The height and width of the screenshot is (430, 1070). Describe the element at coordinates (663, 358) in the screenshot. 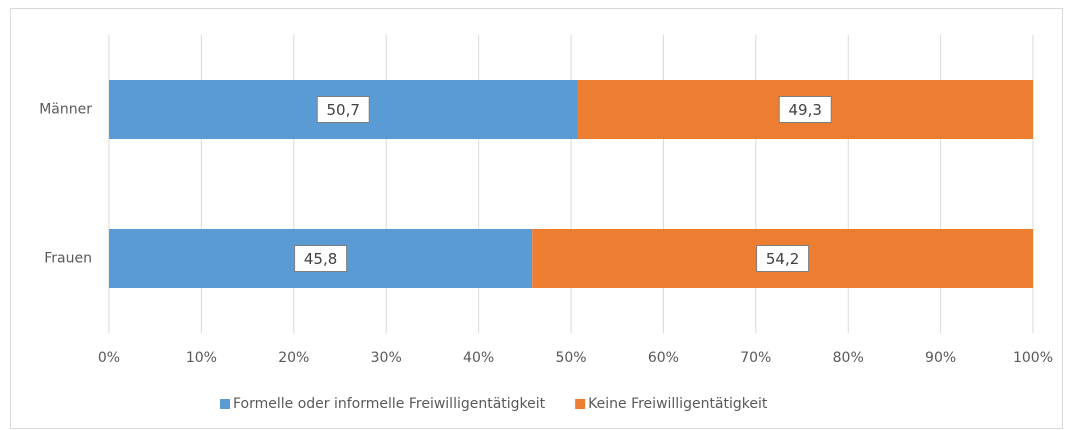

I see `x-tick-label: 60%` at that location.